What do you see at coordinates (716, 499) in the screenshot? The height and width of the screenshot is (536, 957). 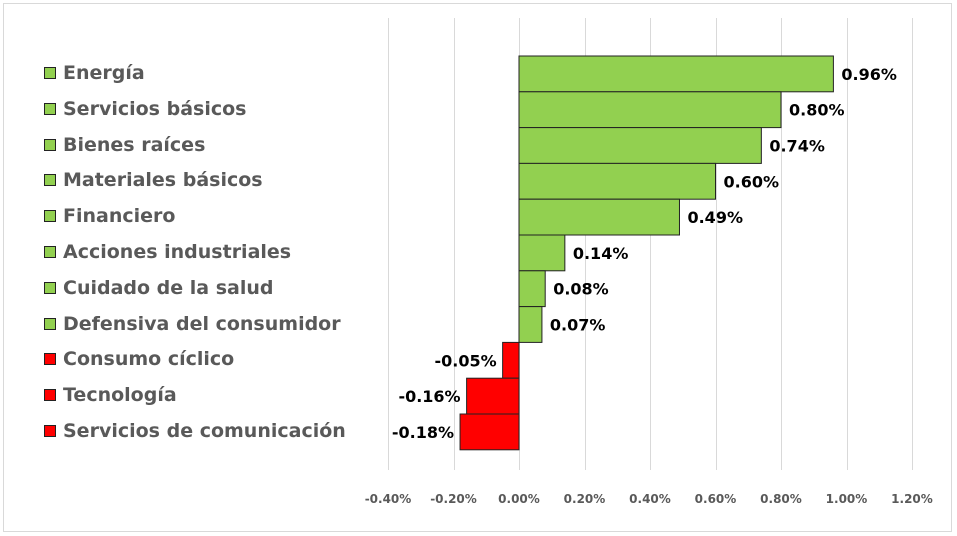 I see `x-tick-label: 0.60%` at bounding box center [716, 499].